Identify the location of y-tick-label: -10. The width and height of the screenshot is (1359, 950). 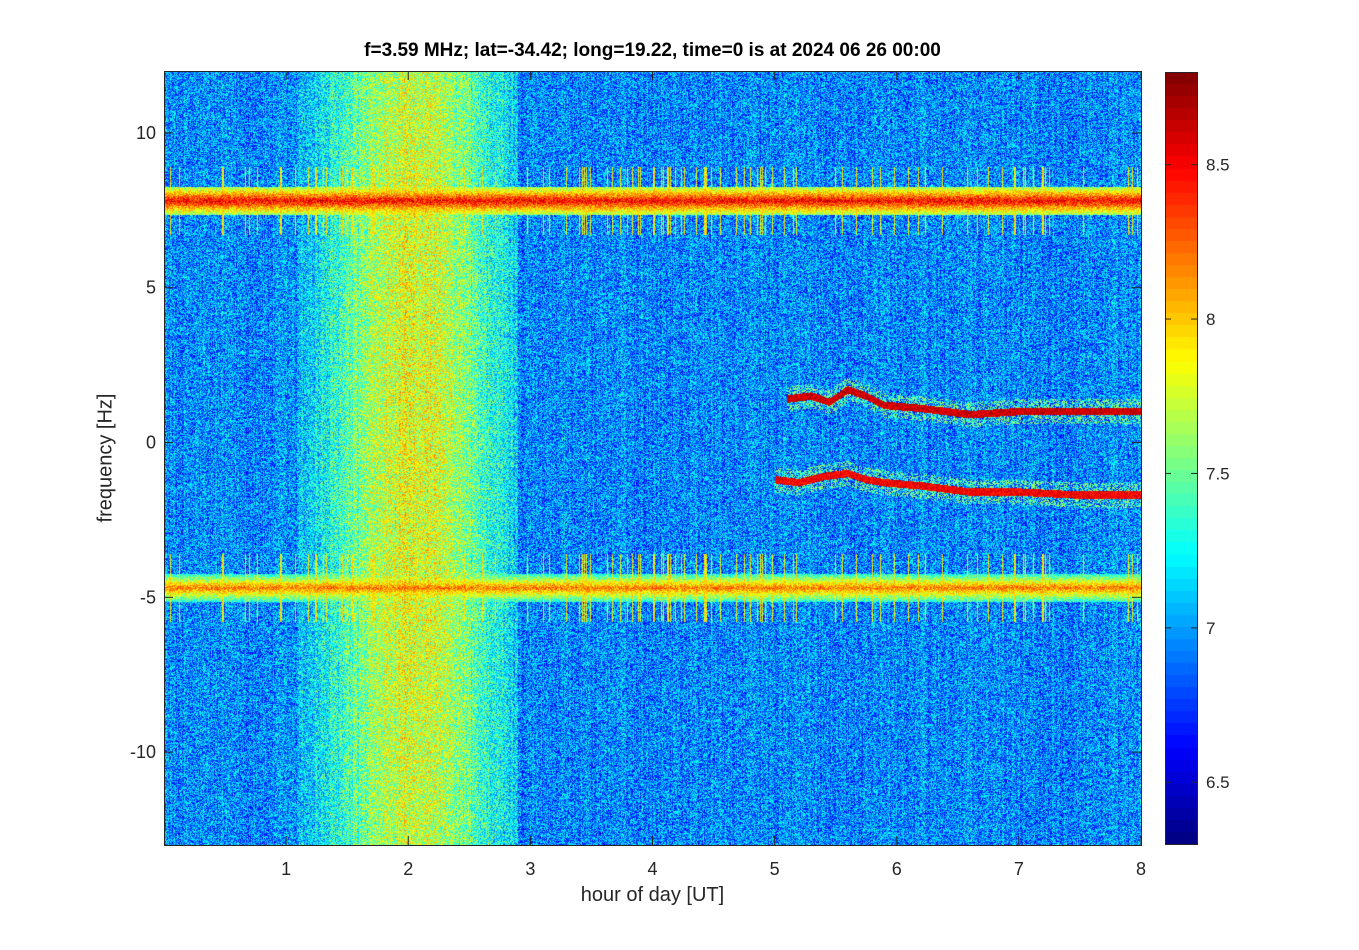
(143, 752).